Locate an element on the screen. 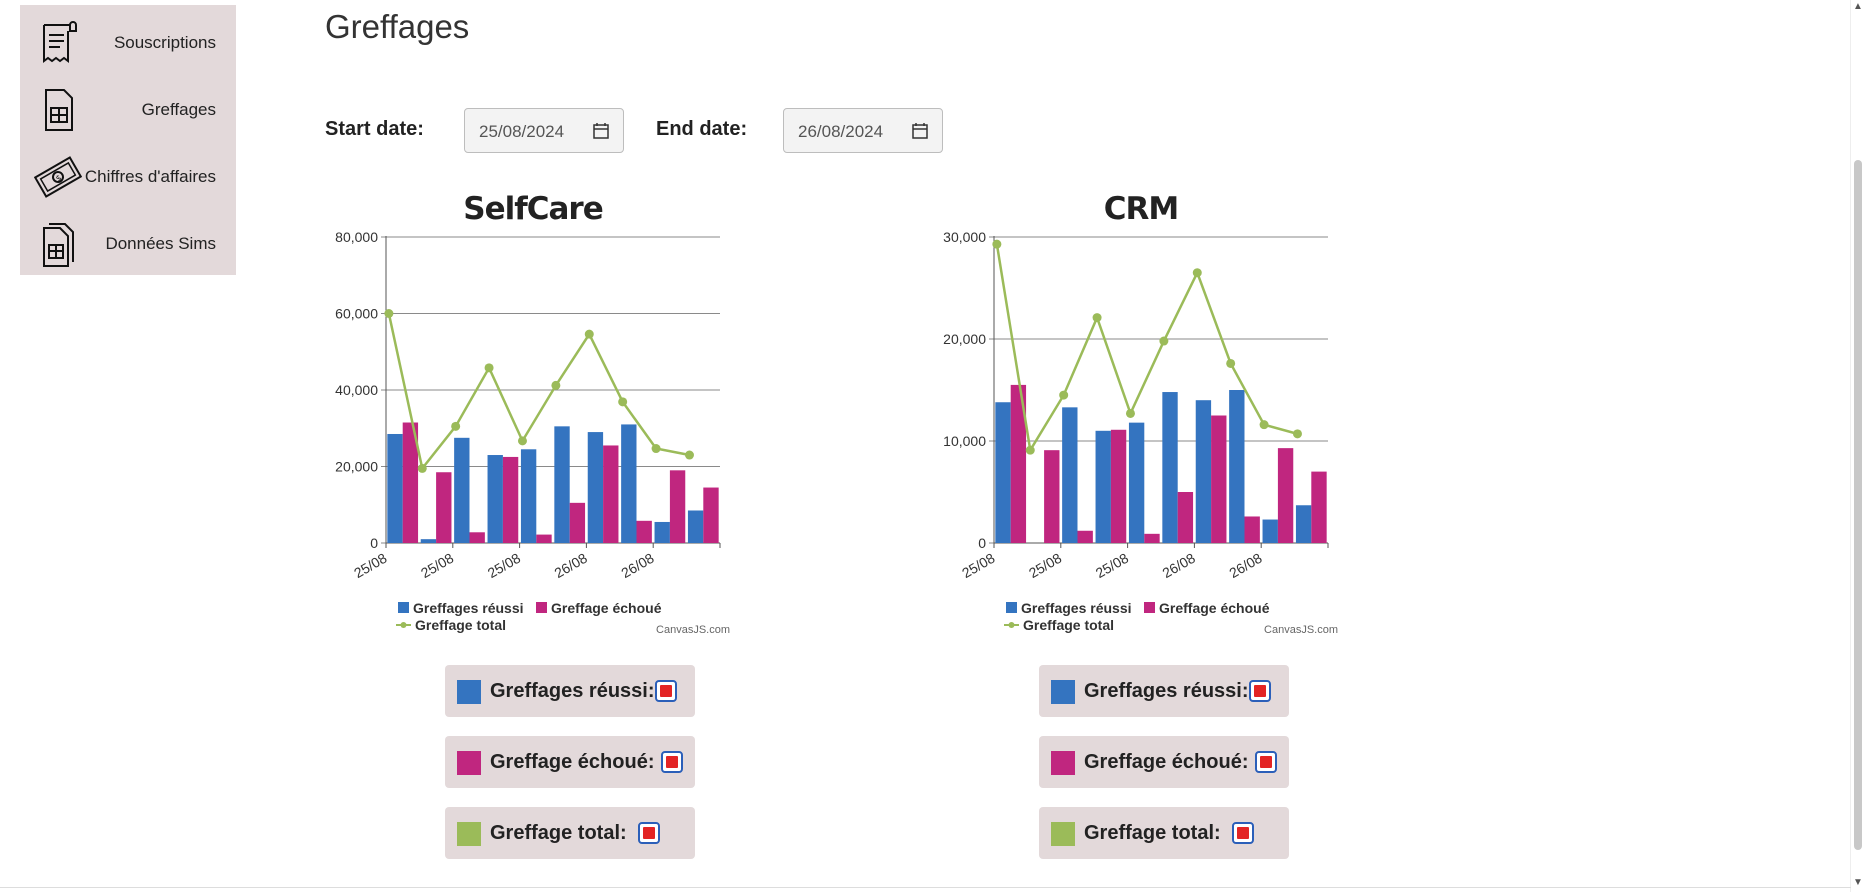 Image resolution: width=1865 pixels, height=892 pixels. sidebar-item-label: Souscriptions is located at coordinates (164, 42).